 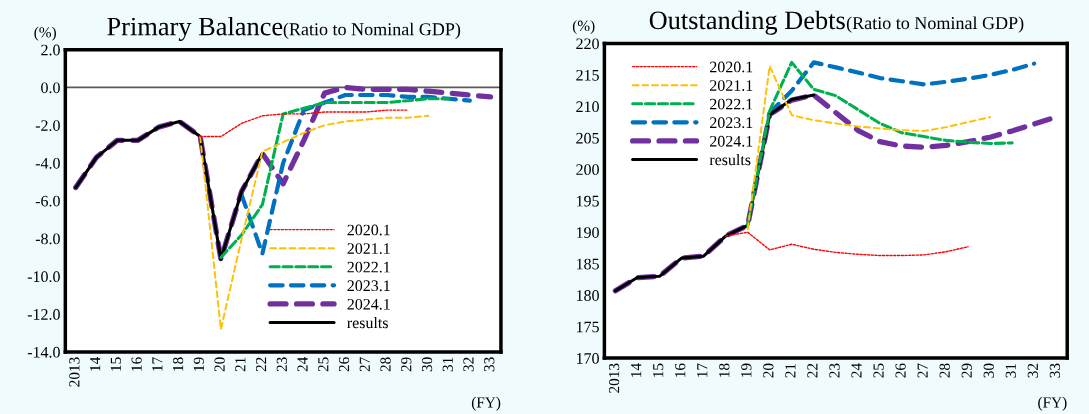 I want to click on y-tick-label: -6.0, so click(x=47, y=201).